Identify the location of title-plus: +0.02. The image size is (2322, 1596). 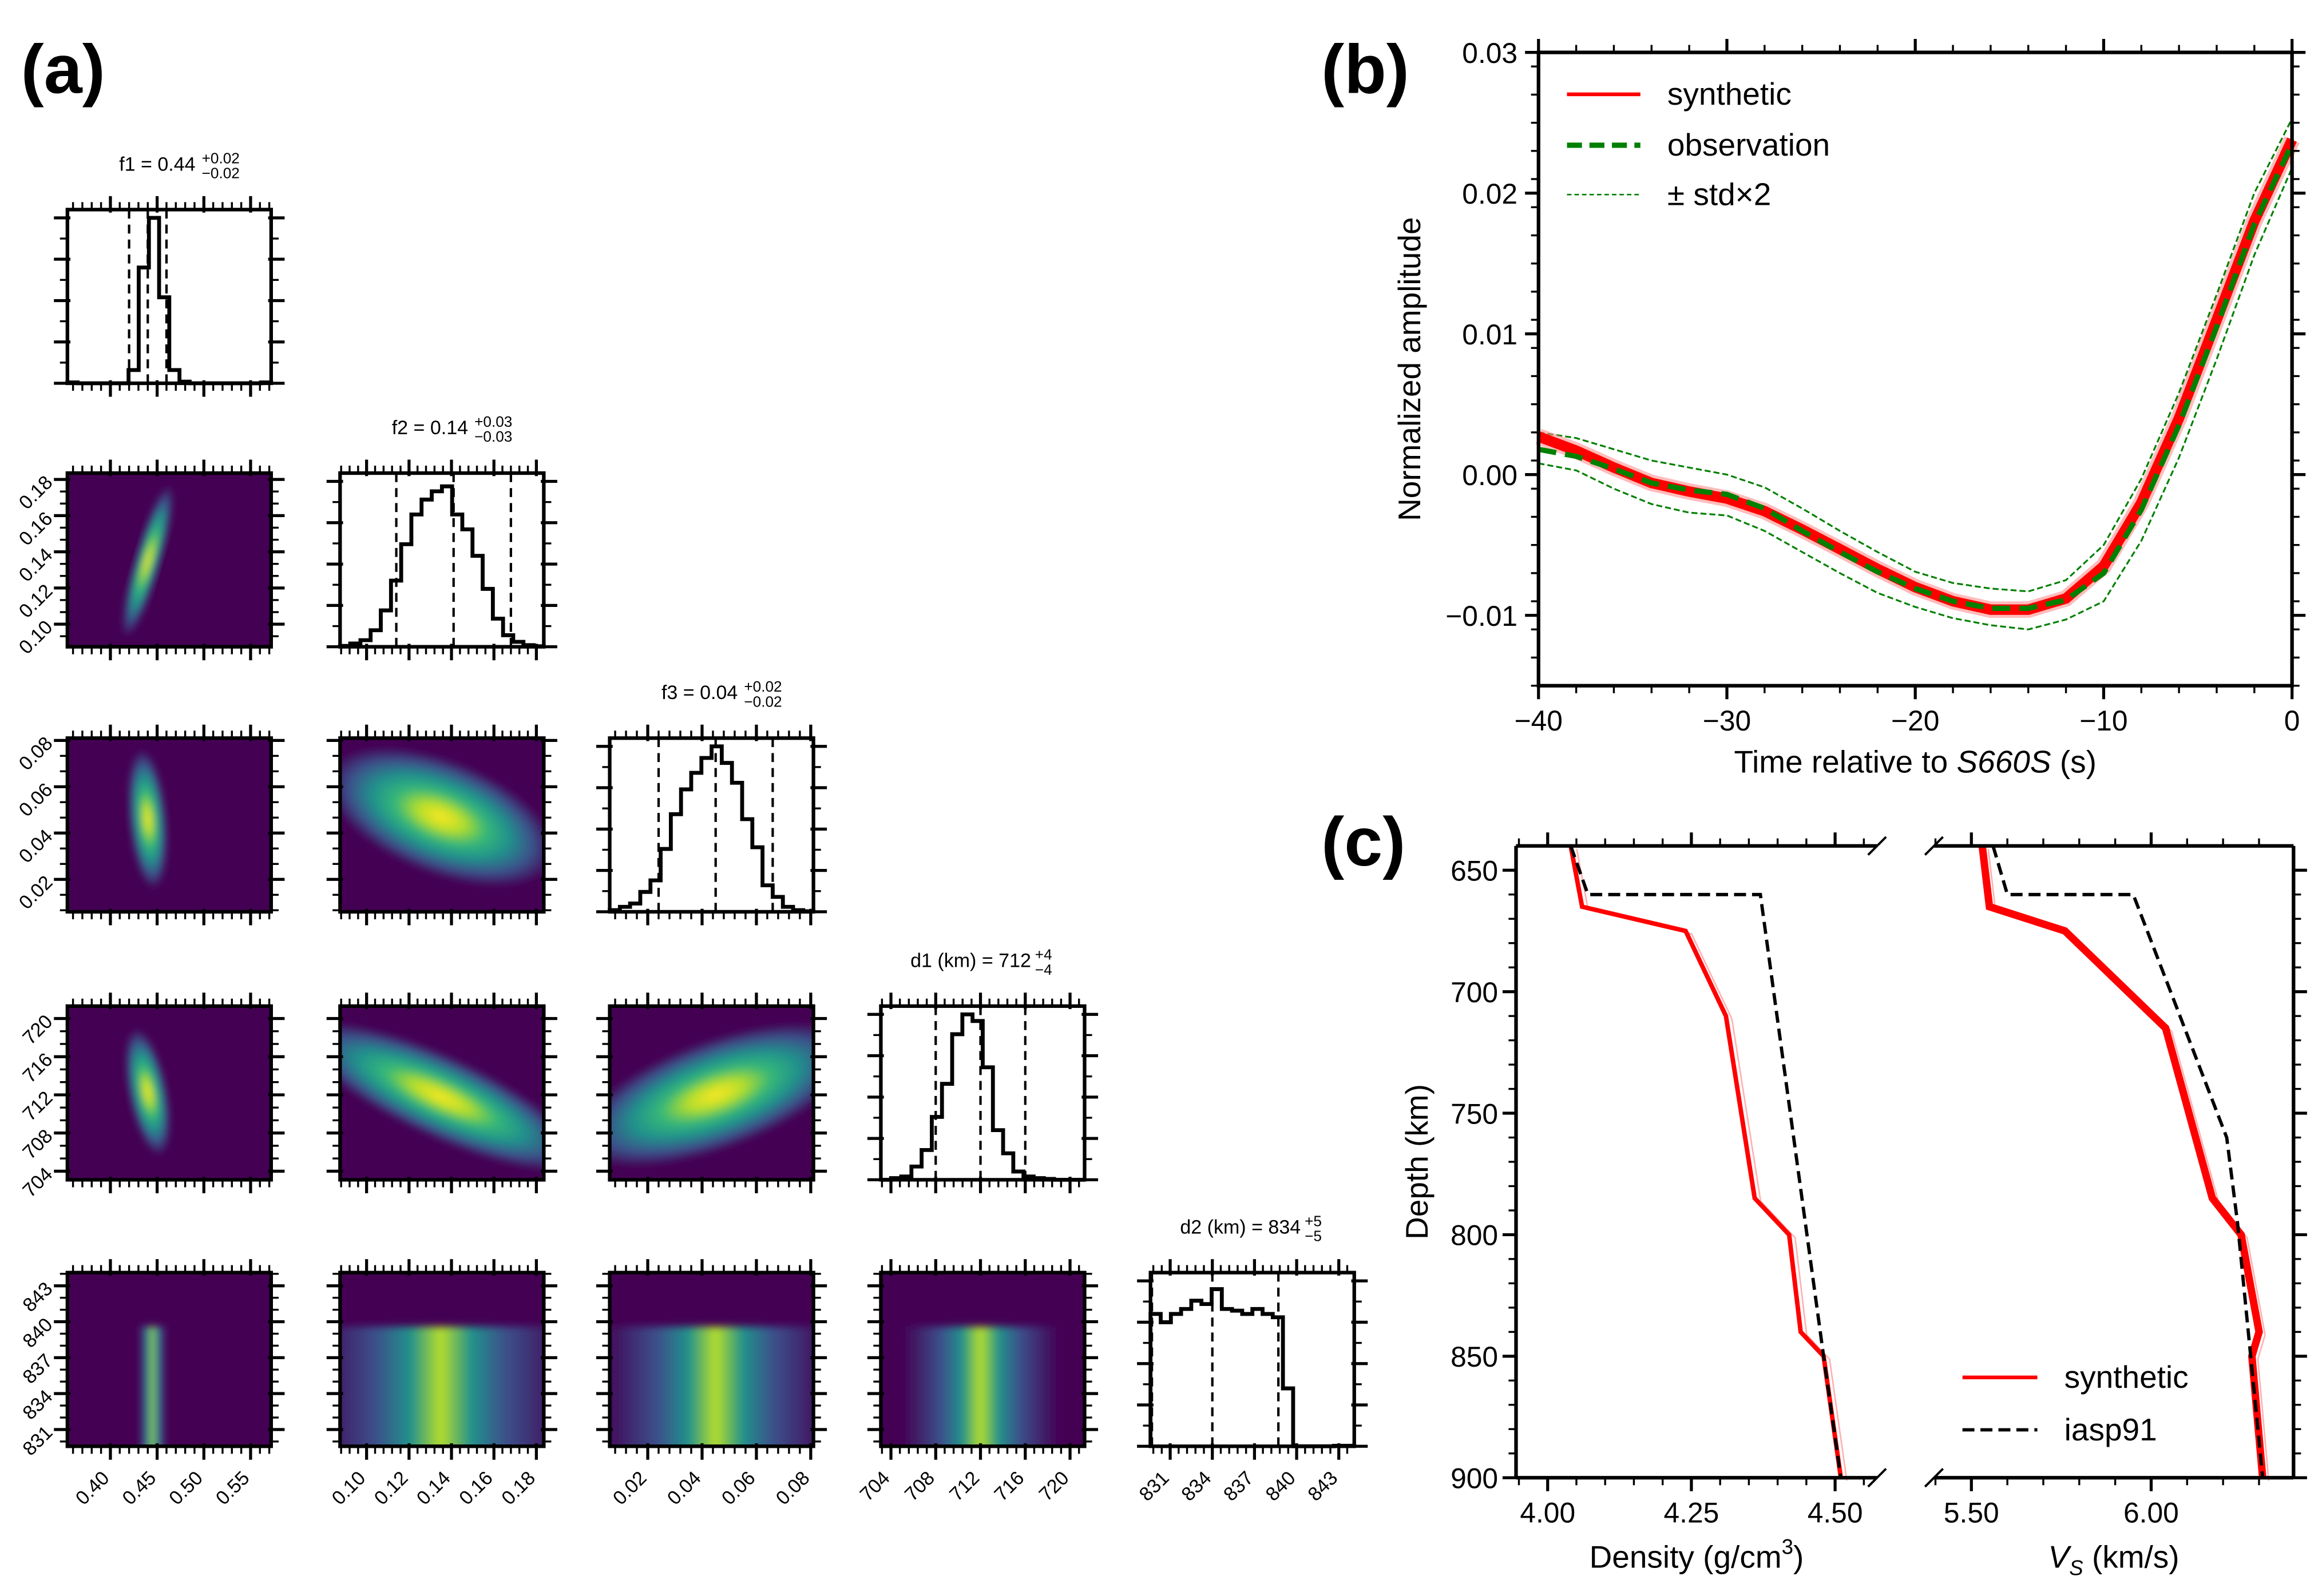
(763, 686).